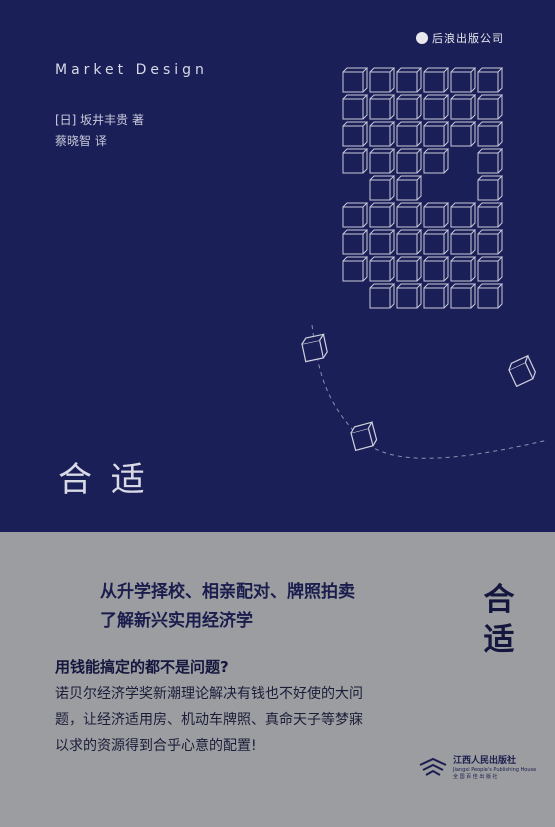  Describe the element at coordinates (176, 621) in the screenshot. I see `tagline-line-2: 了解新兴实用经济学` at that location.